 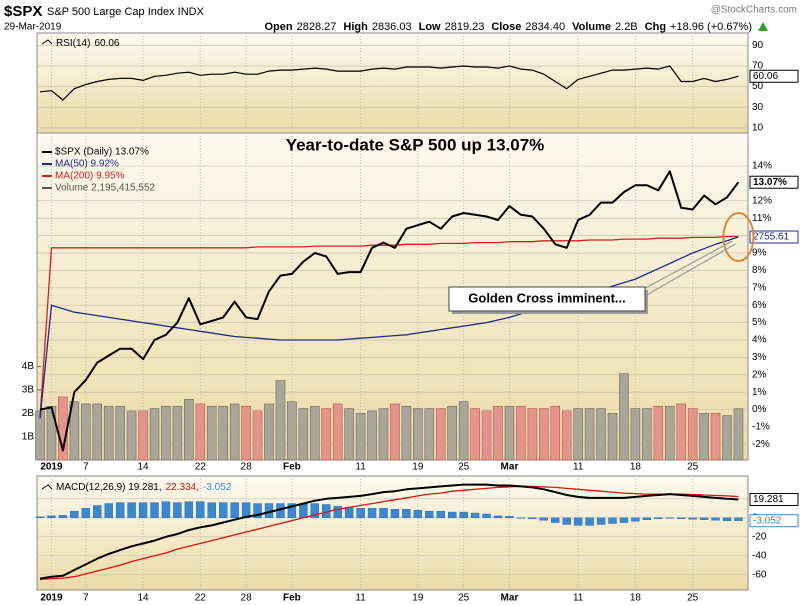 I want to click on quote-value: 2819.23, so click(x=465, y=27).